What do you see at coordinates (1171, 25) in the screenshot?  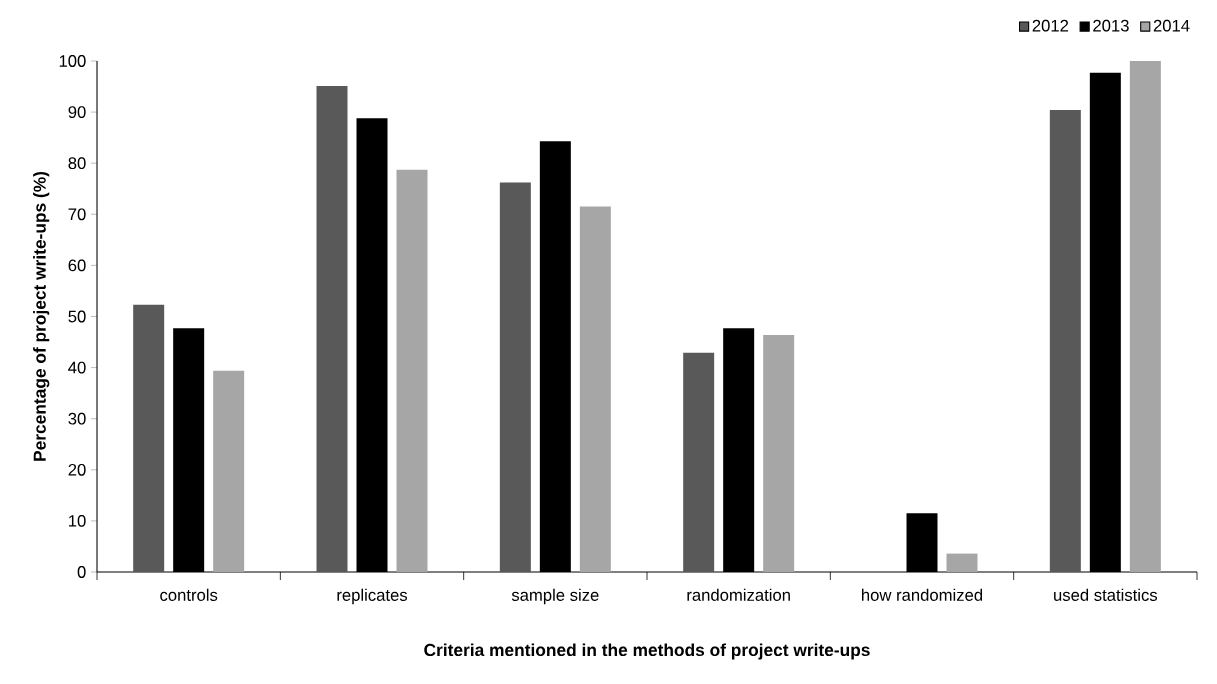 I see `legend-label: 2014` at bounding box center [1171, 25].